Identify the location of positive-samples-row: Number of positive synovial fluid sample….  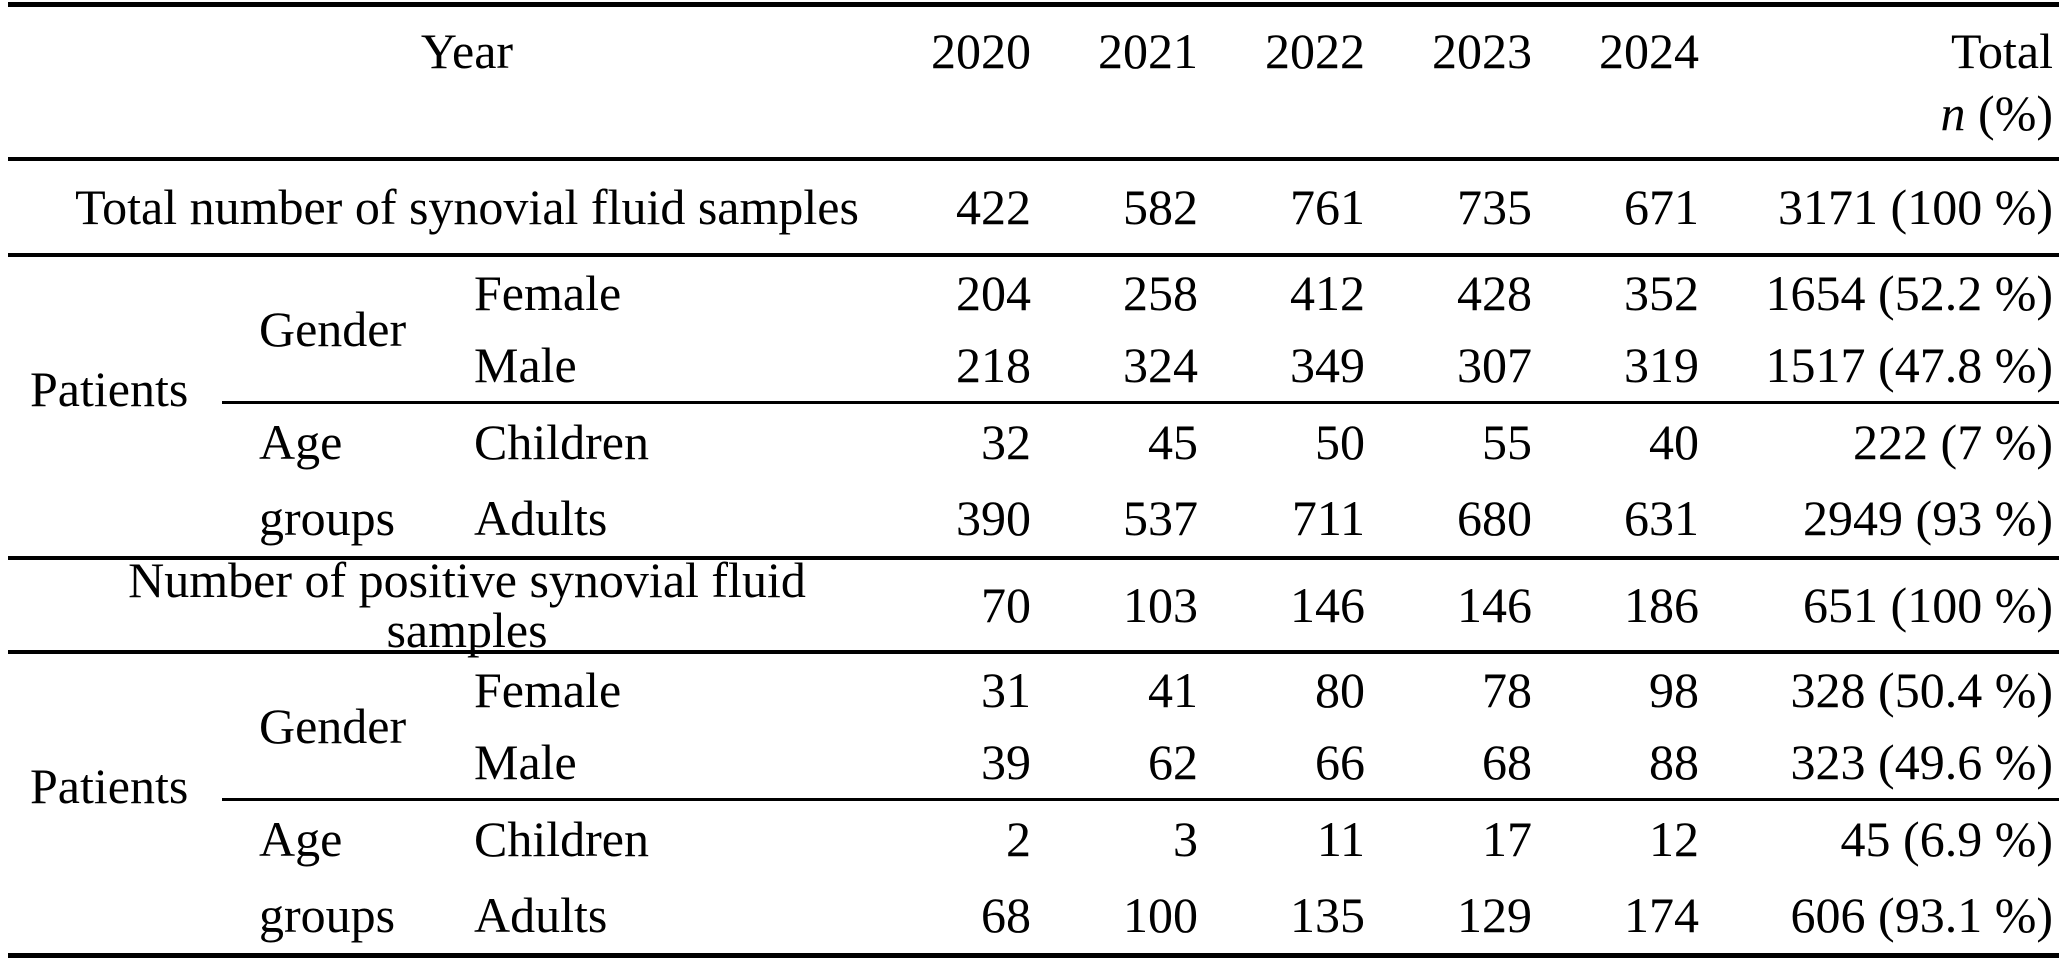
(1033, 605).